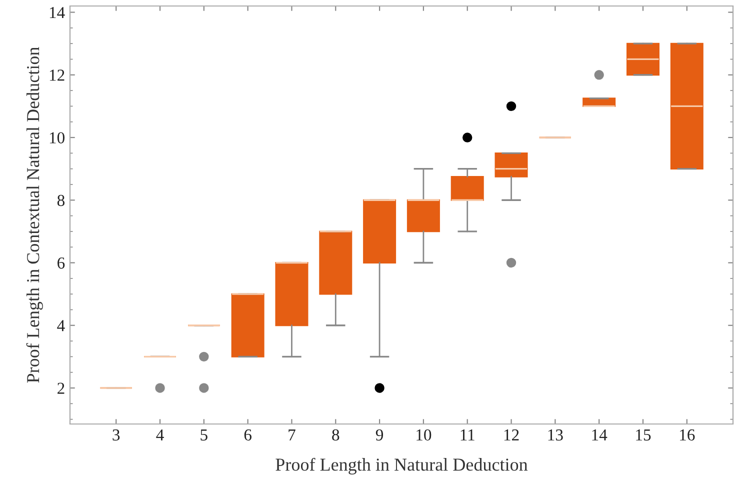  I want to click on x-tick-label: 7, so click(292, 435).